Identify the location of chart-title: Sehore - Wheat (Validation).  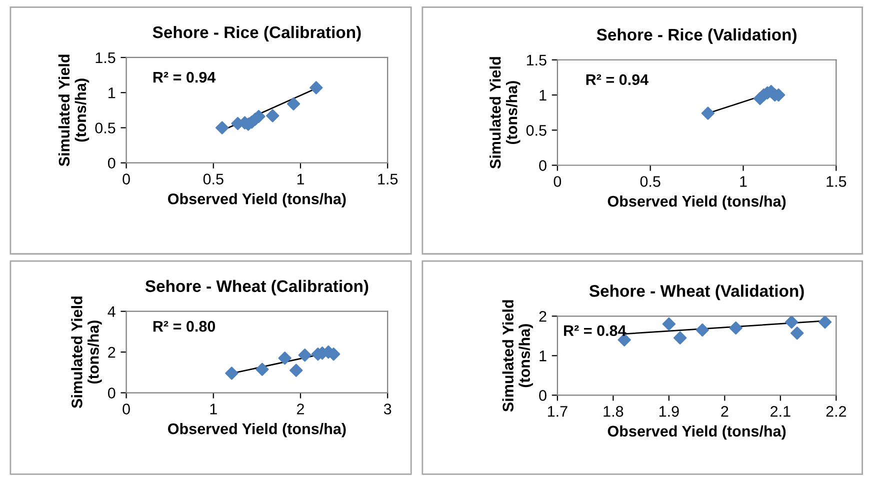
(696, 292).